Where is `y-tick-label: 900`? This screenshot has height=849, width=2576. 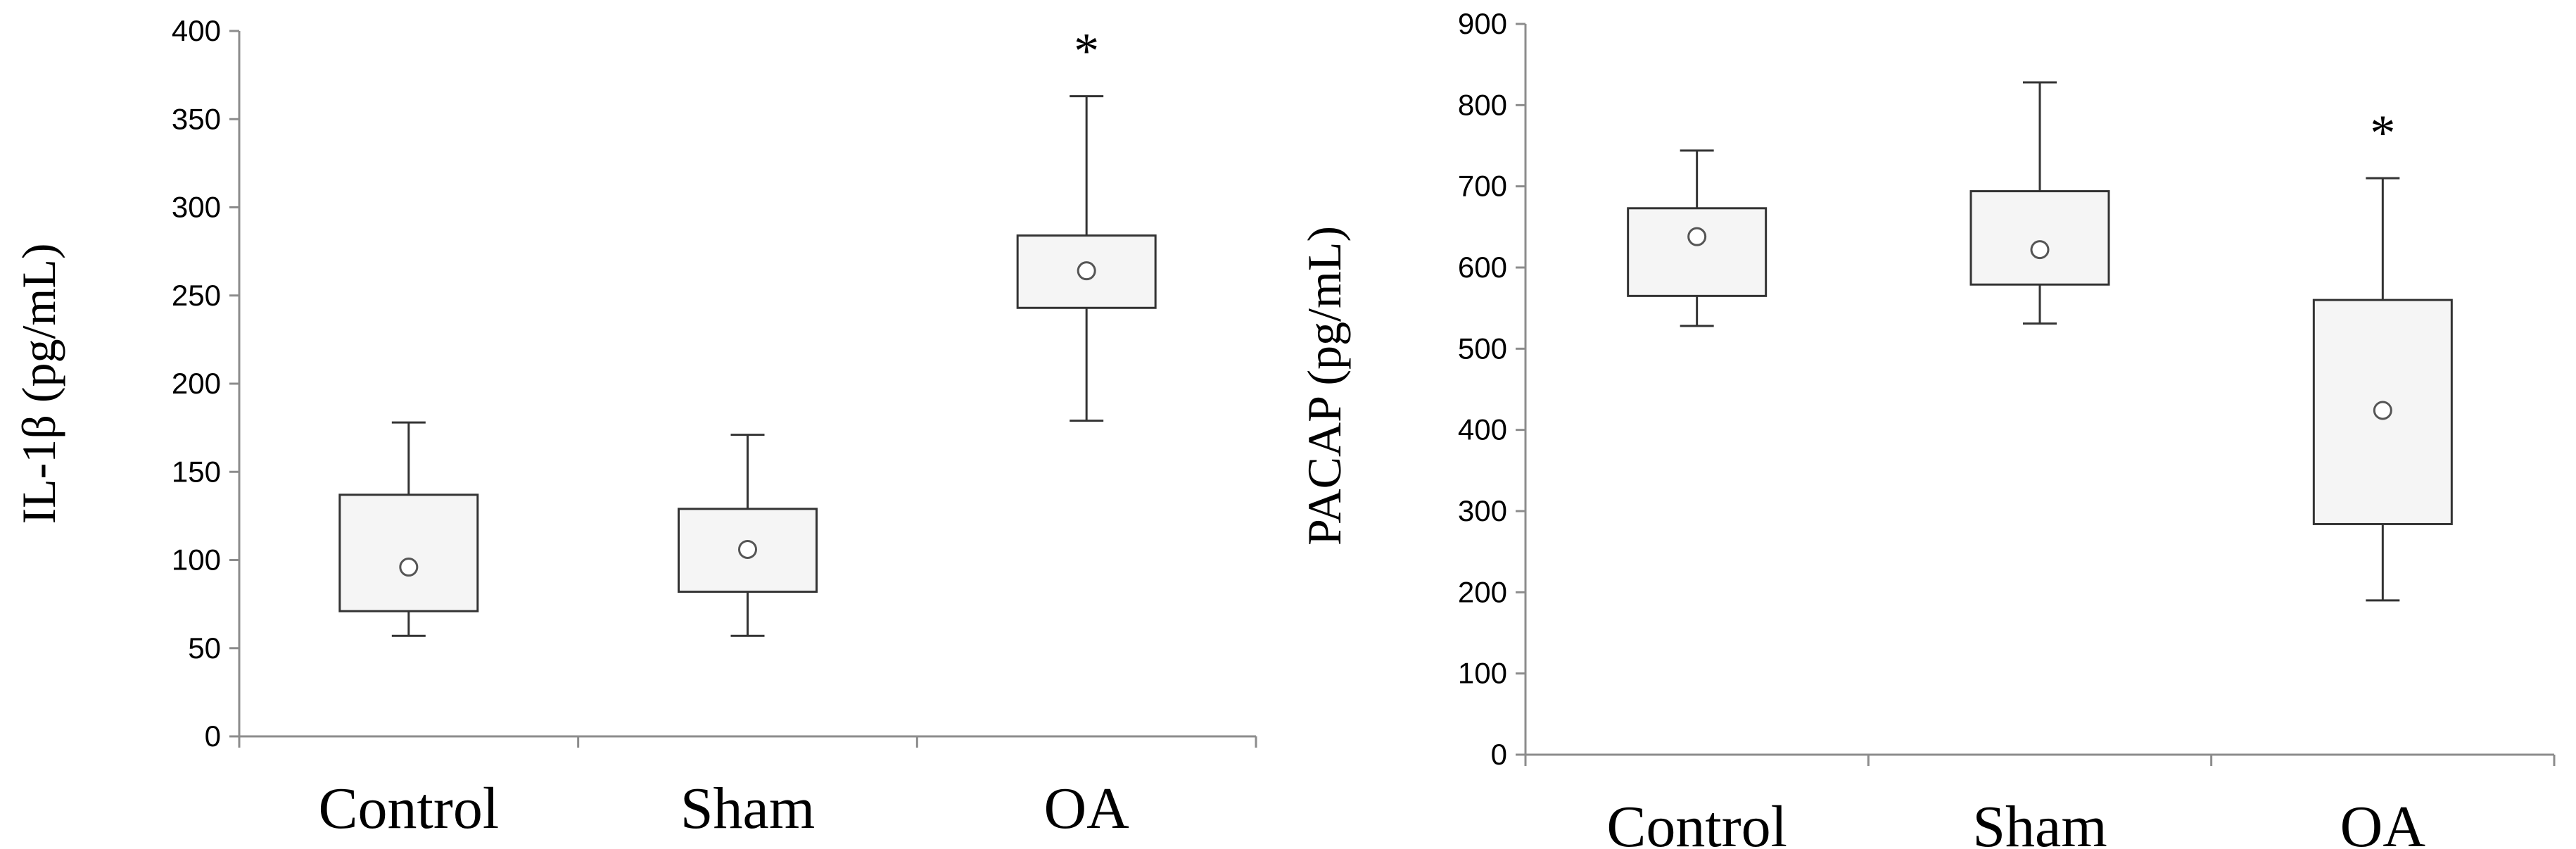
y-tick-label: 900 is located at coordinates (1482, 23).